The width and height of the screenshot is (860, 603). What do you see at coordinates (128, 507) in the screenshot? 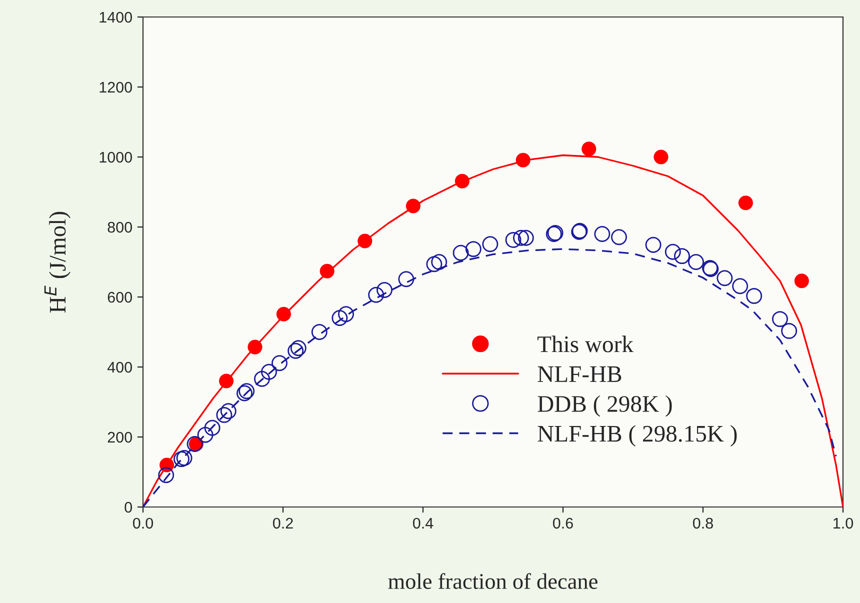
I see `y-tick-label: 0` at bounding box center [128, 507].